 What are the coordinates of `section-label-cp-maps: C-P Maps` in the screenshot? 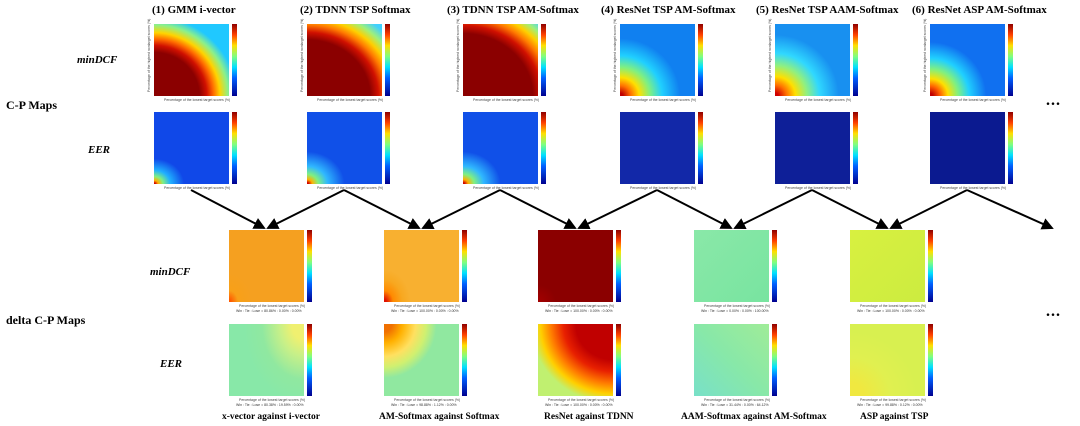 It's located at (31, 105).